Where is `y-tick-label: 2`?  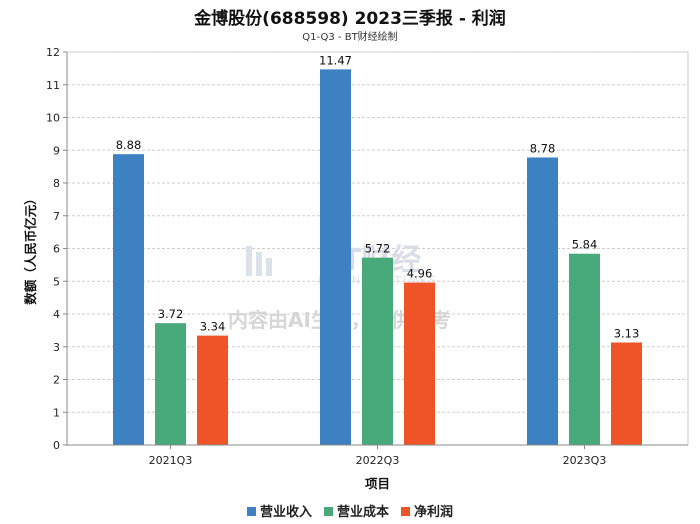 y-tick-label: 2 is located at coordinates (56, 380).